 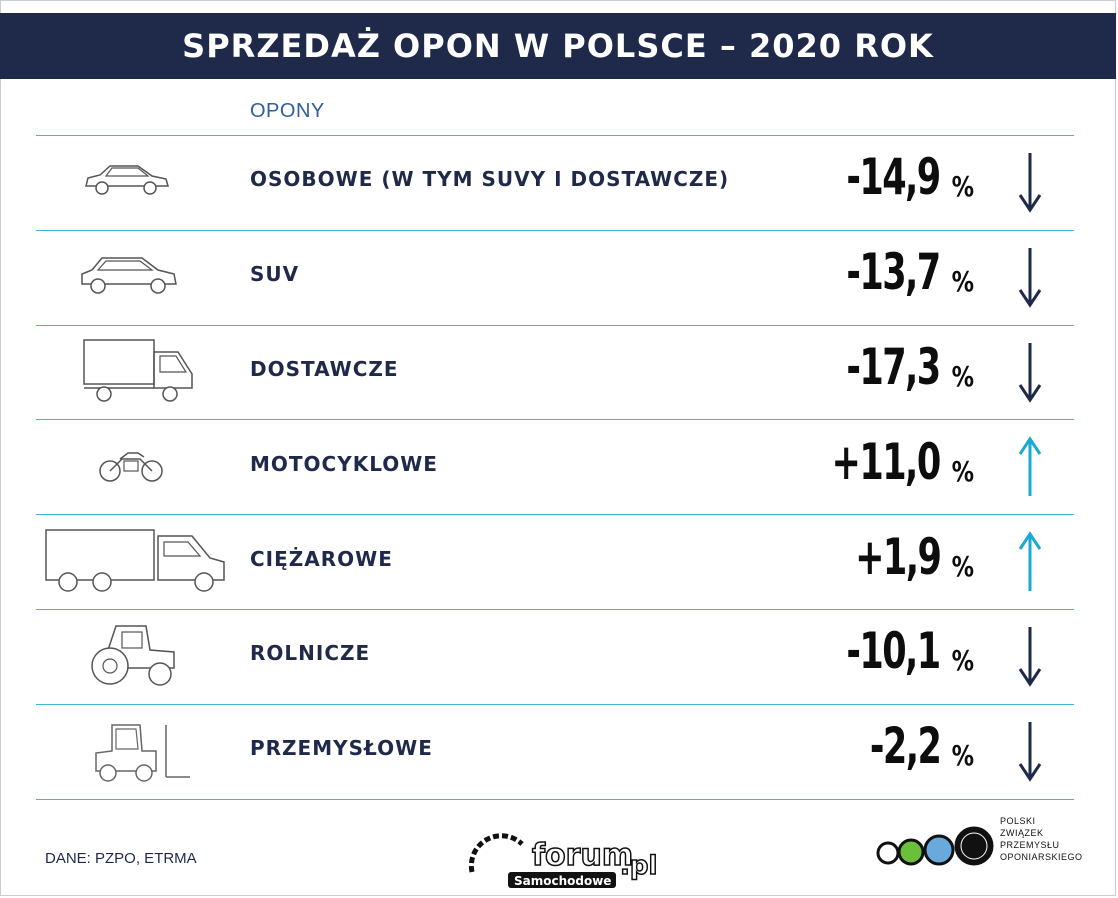 What do you see at coordinates (1022, 833) in the screenshot?
I see `pzpo-line-2: ZWIĄZEK` at bounding box center [1022, 833].